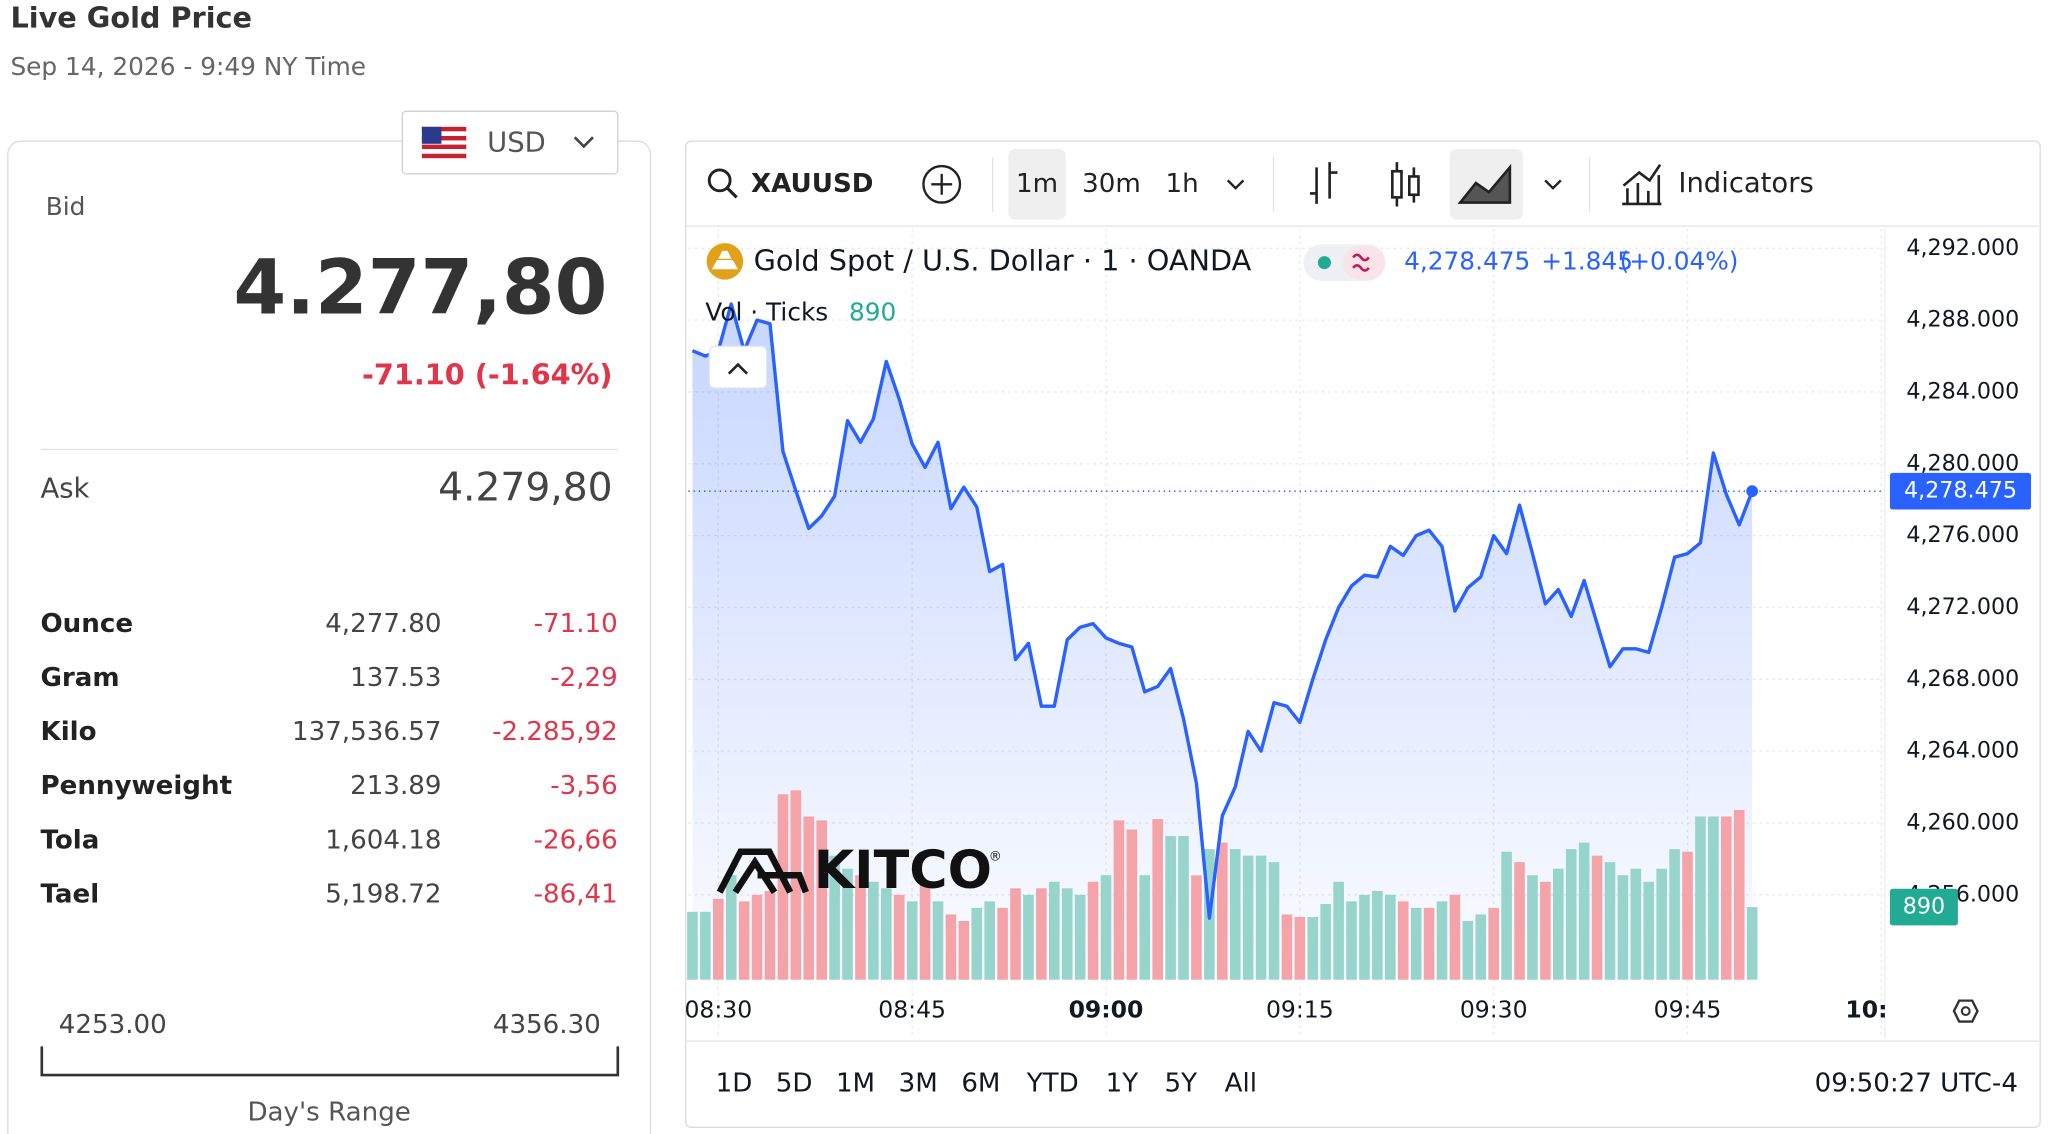 This screenshot has height=1134, width=2048. Describe the element at coordinates (1679, 261) in the screenshot. I see `price-change-pct: (+0.04%)` at that location.